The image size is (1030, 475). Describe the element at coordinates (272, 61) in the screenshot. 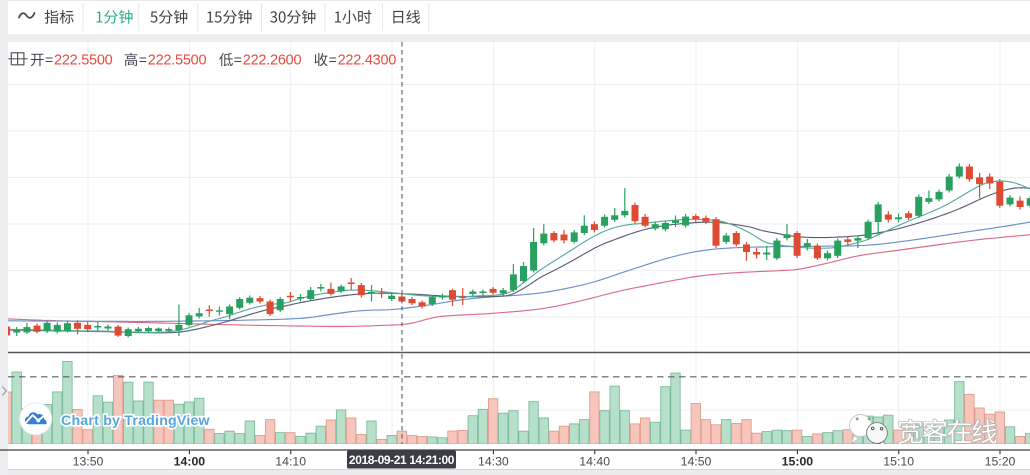

I see `svg-text: 222.2600` at that location.